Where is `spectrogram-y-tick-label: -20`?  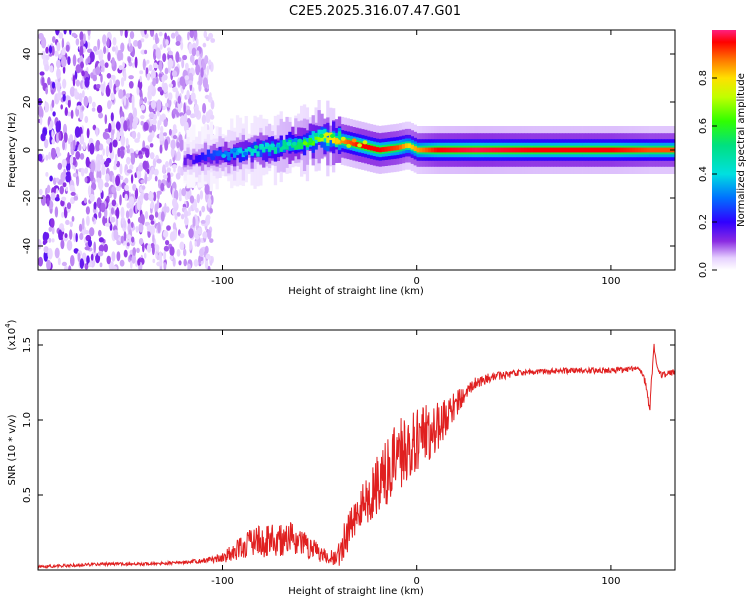 spectrogram-y-tick-label: -20 is located at coordinates (27, 198).